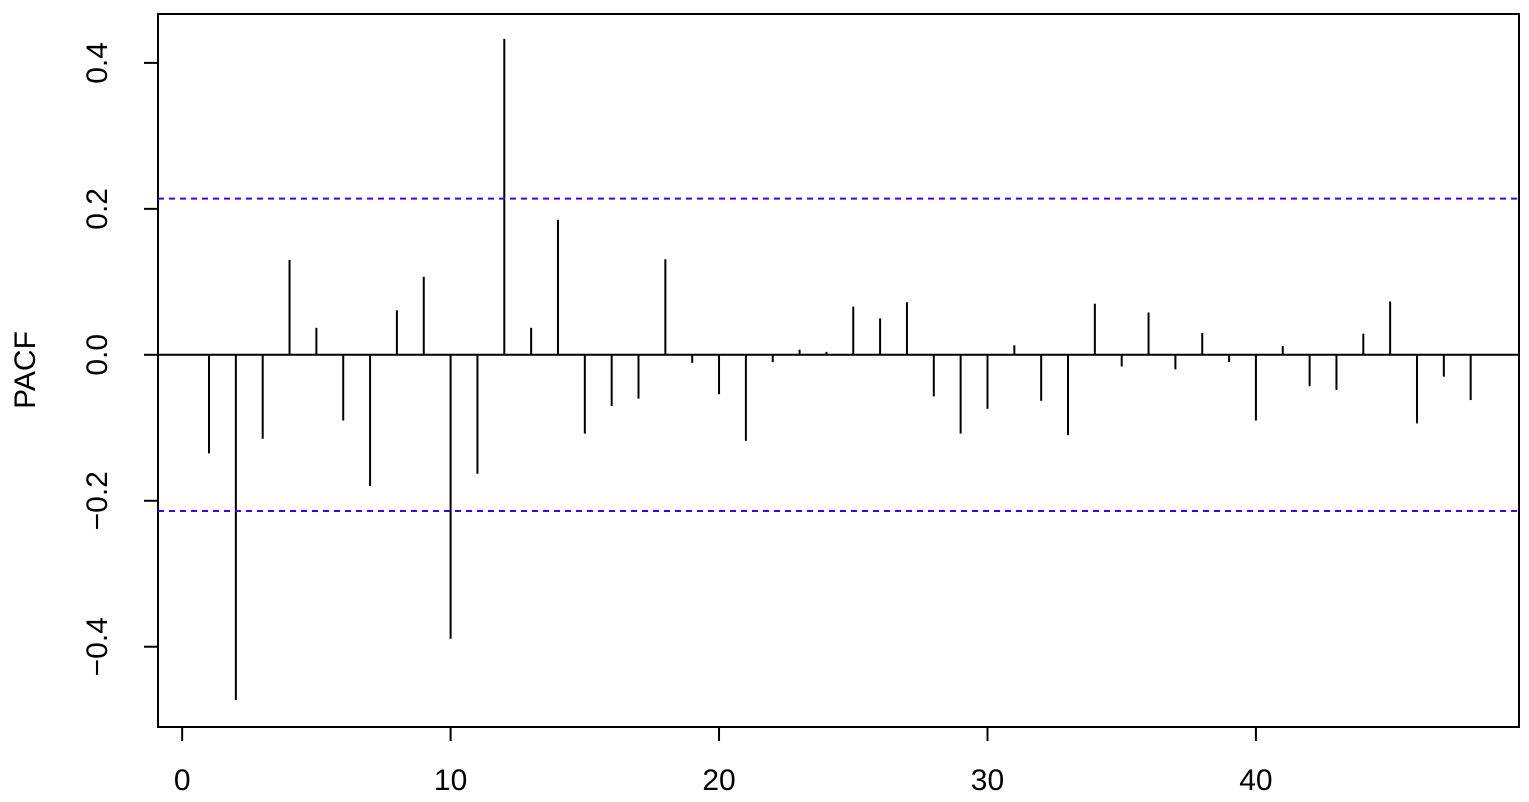 The image size is (1529, 802). What do you see at coordinates (450, 780) in the screenshot?
I see `x-tick-label: 10` at bounding box center [450, 780].